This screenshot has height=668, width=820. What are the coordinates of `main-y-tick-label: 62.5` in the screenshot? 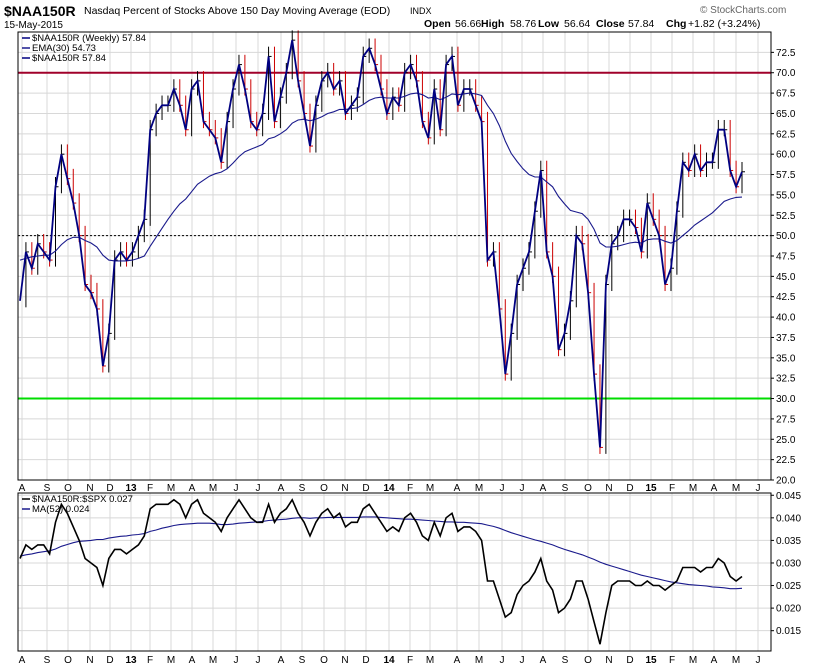 It's located at (786, 134).